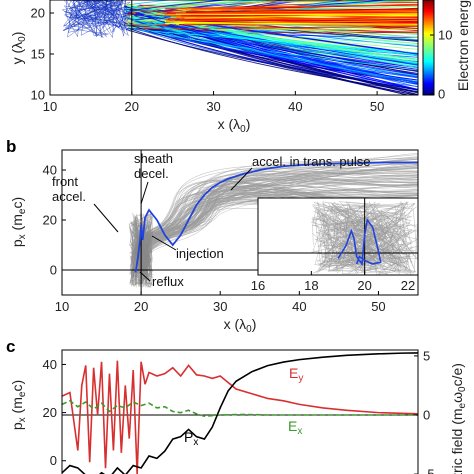 The width and height of the screenshot is (474, 474). Describe the element at coordinates (18, 405) in the screenshot. I see `panel-c-ylabel: px (mec)` at that location.